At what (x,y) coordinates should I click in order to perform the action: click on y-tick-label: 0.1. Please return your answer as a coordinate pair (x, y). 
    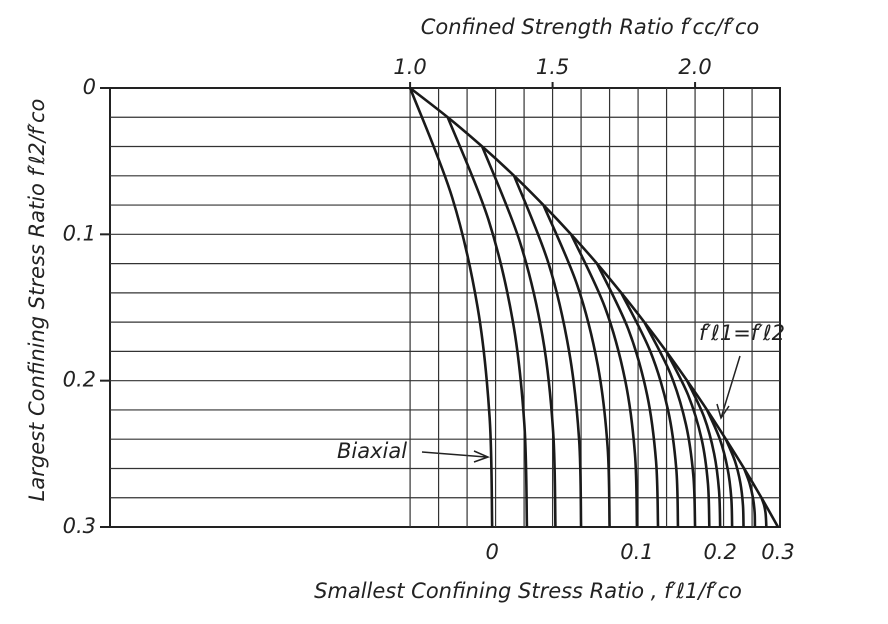
    Looking at the image, I should click on (79, 233).